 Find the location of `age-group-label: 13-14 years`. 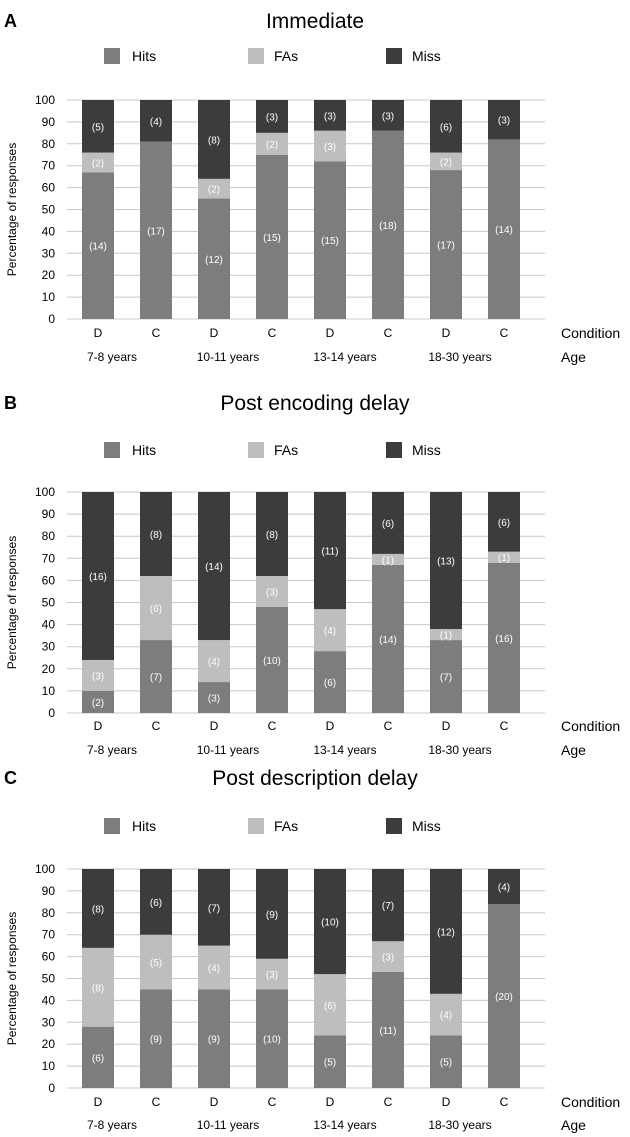

age-group-label: 13-14 years is located at coordinates (344, 357).